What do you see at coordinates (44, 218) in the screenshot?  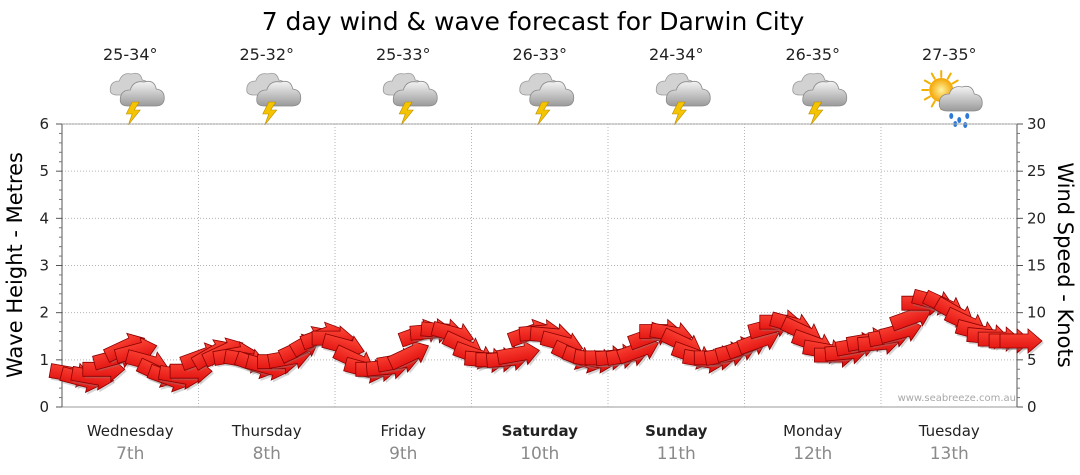 I see `left-tick-label: 4` at bounding box center [44, 218].